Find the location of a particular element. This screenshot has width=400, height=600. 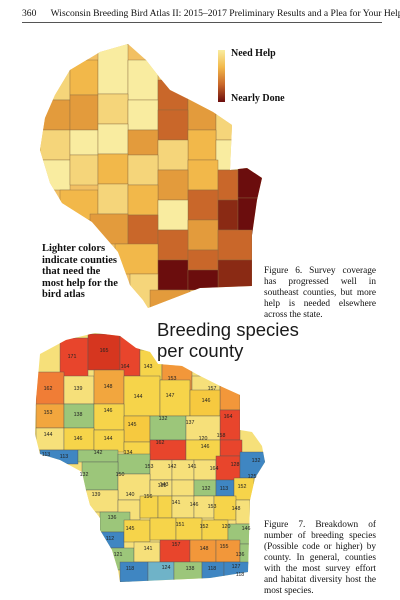

county-species-count: 121 is located at coordinates (118, 555).